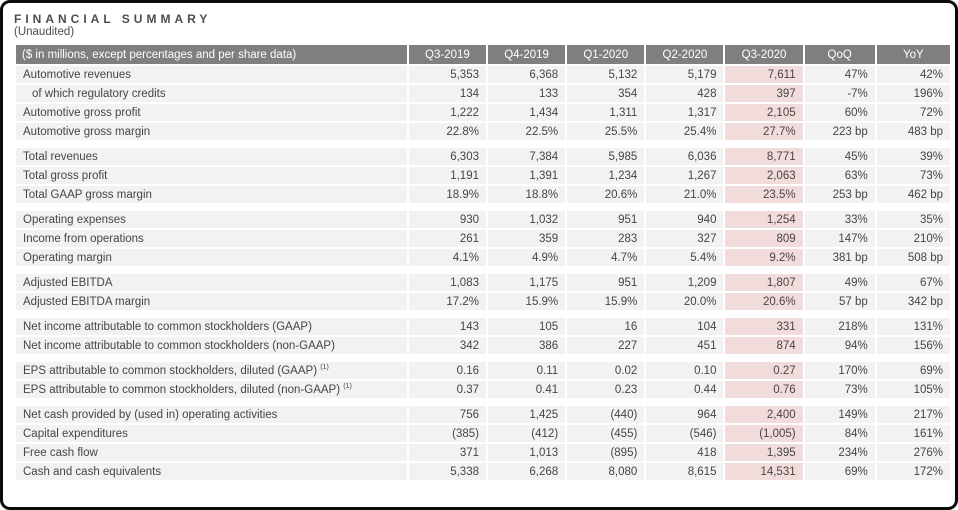 This screenshot has width=958, height=510. I want to click on value-cell-yoy: 131%, so click(913, 326).